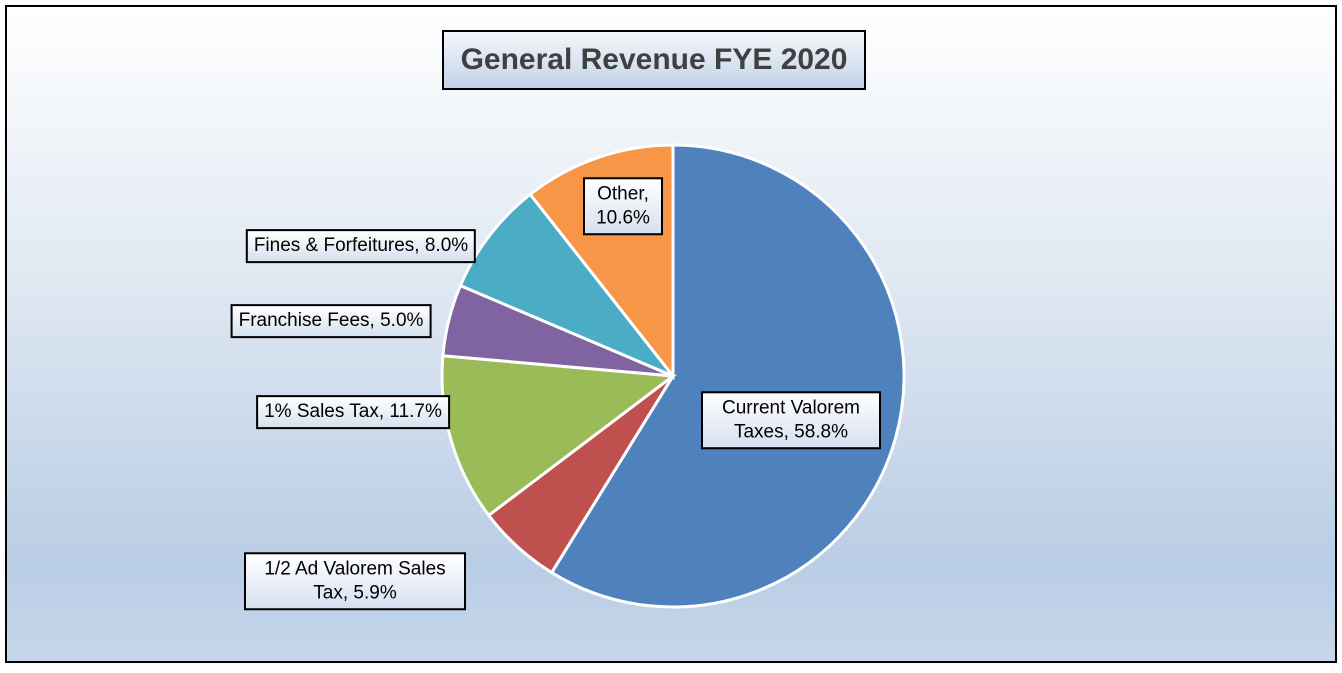  What do you see at coordinates (361, 246) in the screenshot?
I see `data-label: Fines & Forfeitures, 8.0%` at bounding box center [361, 246].